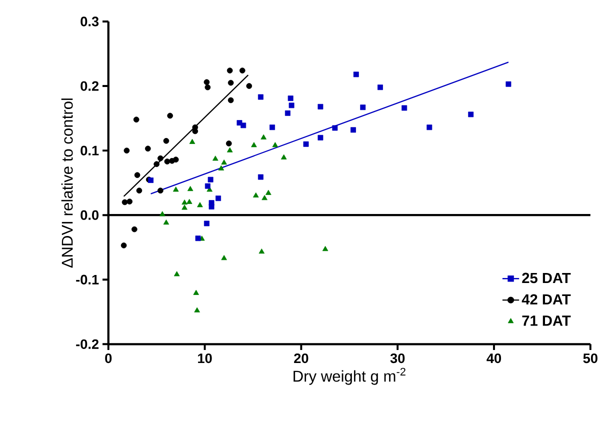  What do you see at coordinates (546, 299) in the screenshot?
I see `legend-label: 42 DAT` at bounding box center [546, 299].